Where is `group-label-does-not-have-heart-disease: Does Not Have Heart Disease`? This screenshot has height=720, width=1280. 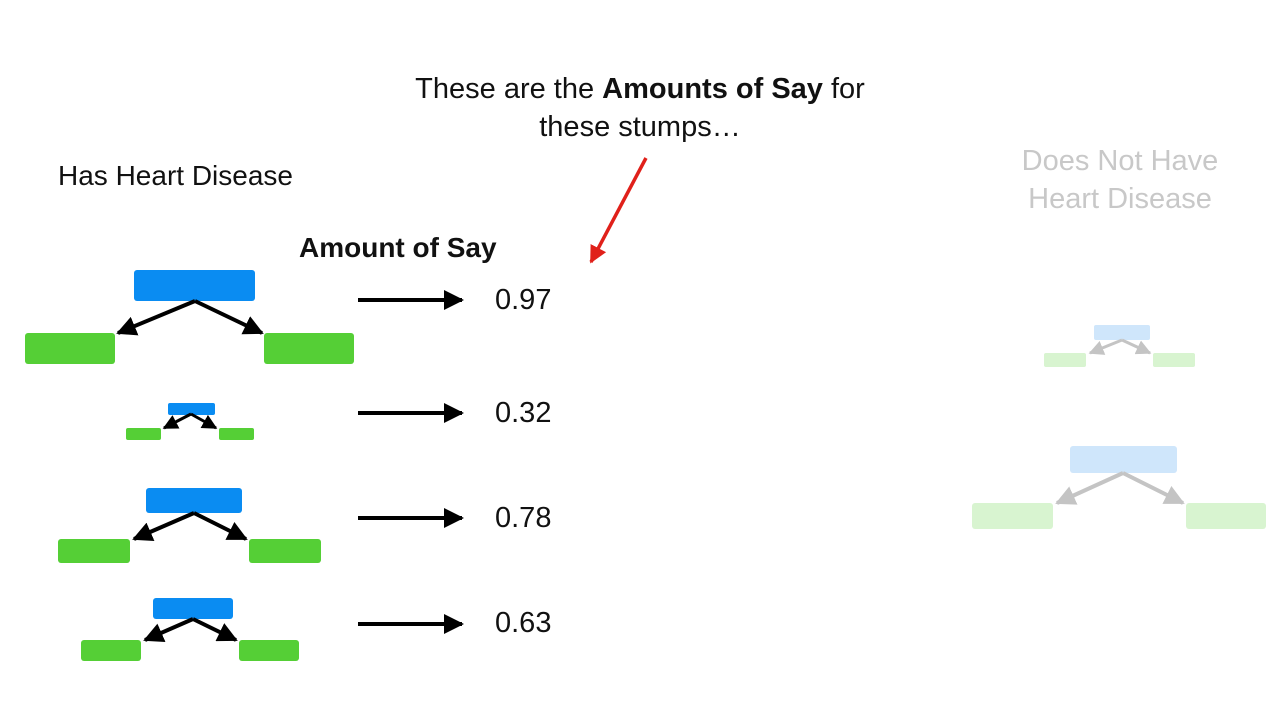 group-label-does-not-have-heart-disease: Does Not Have Heart Disease is located at coordinates (1120, 180).